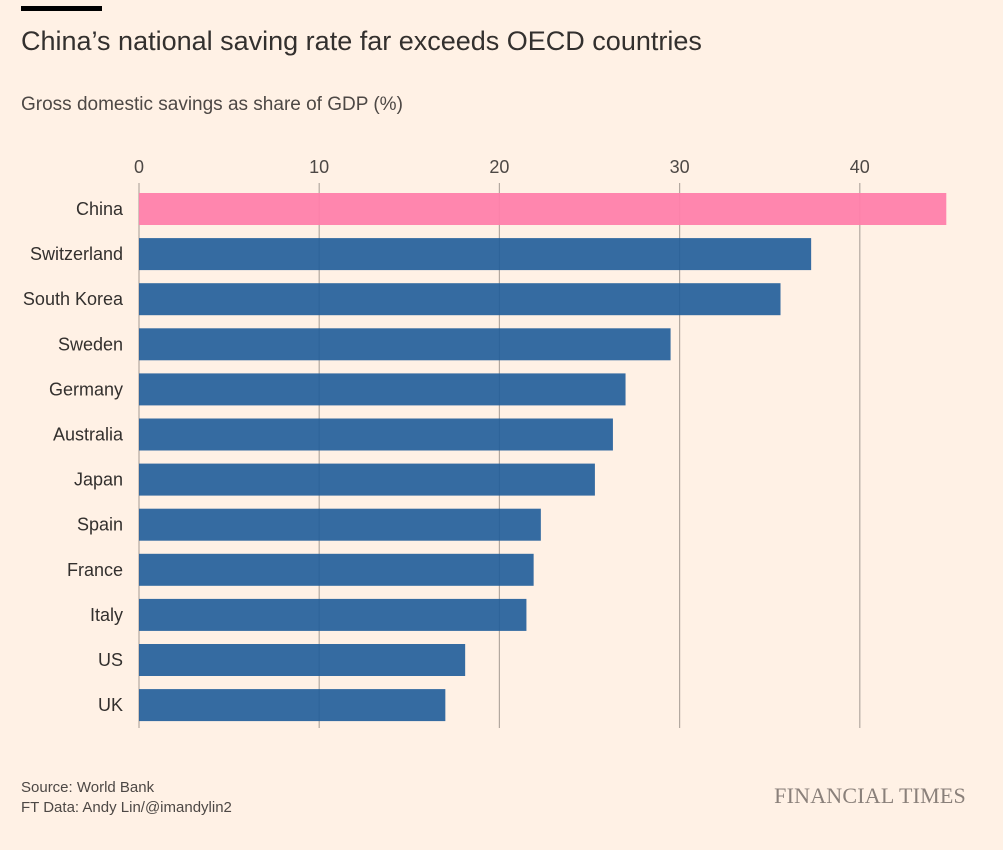  Describe the element at coordinates (333, 614) in the screenshot. I see `bar-italy` at that location.